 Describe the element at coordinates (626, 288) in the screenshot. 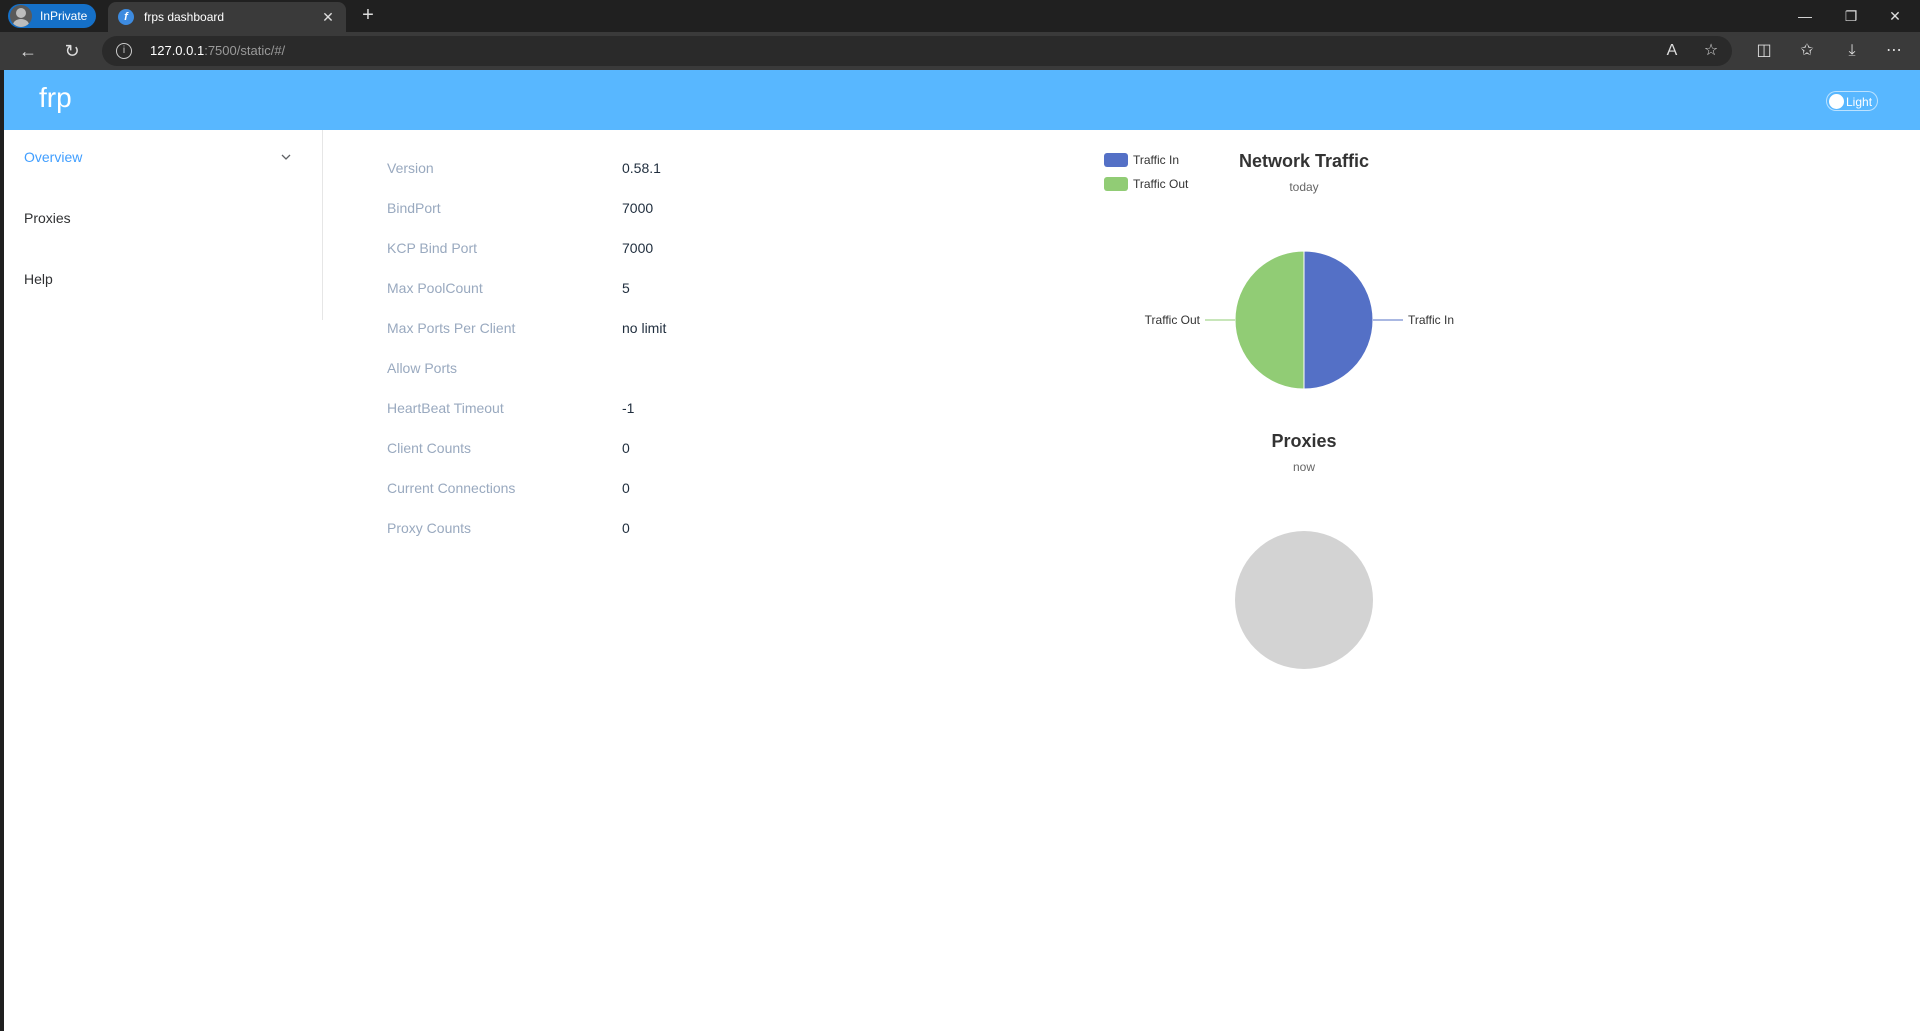

I see `info-value: 5` at that location.